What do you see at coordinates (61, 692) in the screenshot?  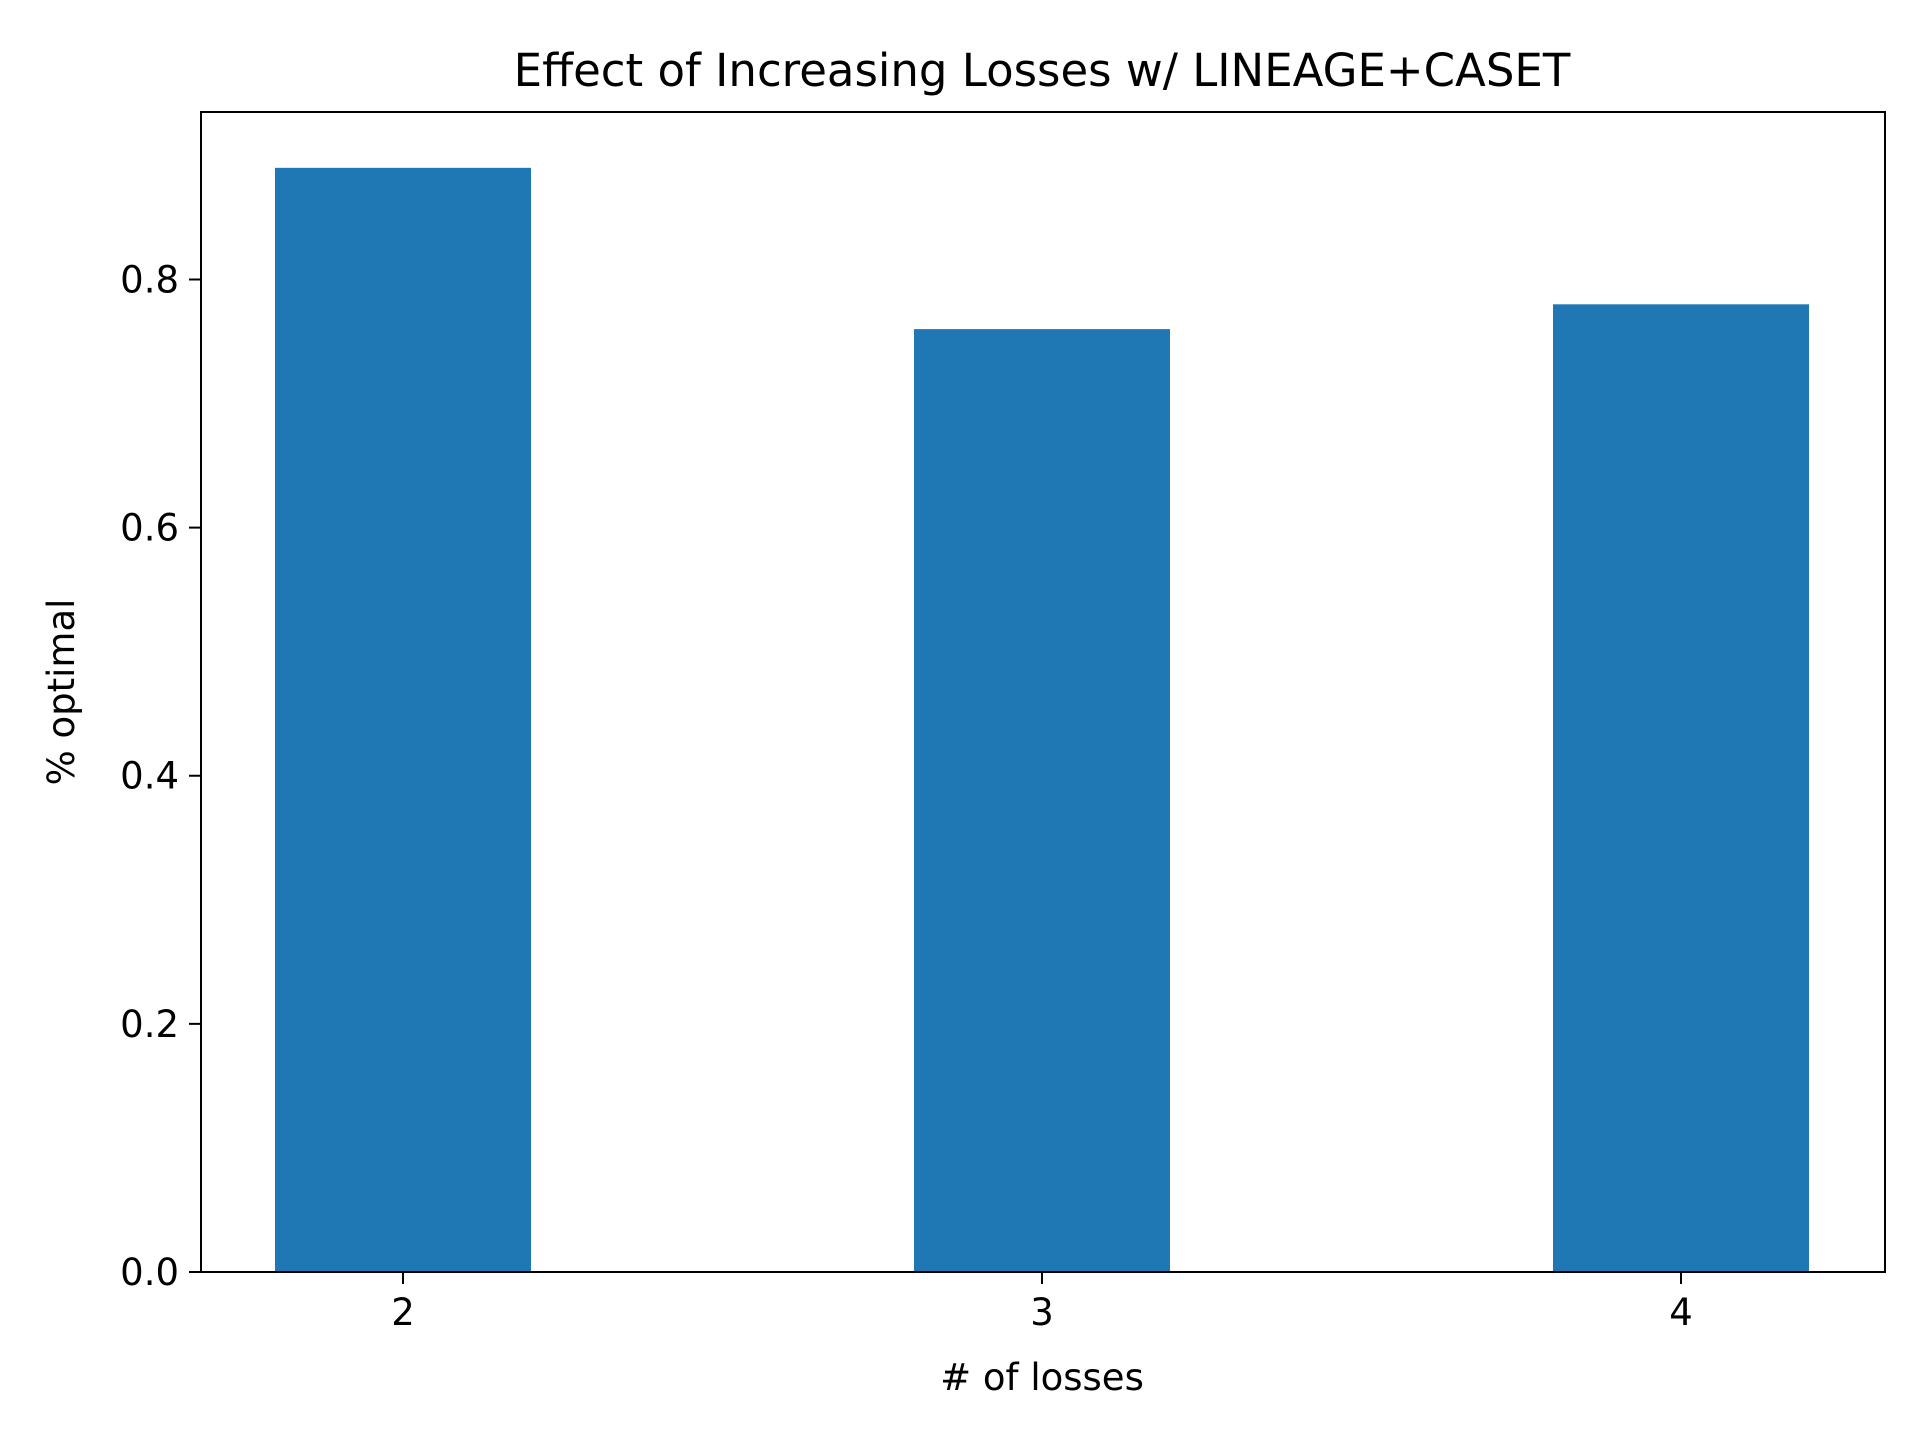 I see `y-axis-label: % optimal` at bounding box center [61, 692].